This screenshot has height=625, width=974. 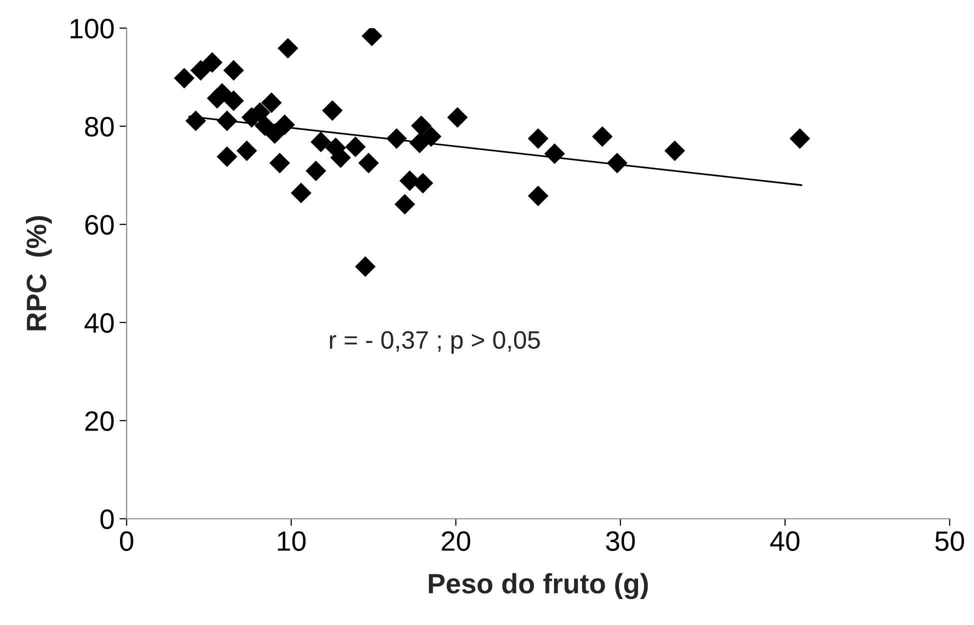 I want to click on y-tick-label: 40, so click(x=99, y=323).